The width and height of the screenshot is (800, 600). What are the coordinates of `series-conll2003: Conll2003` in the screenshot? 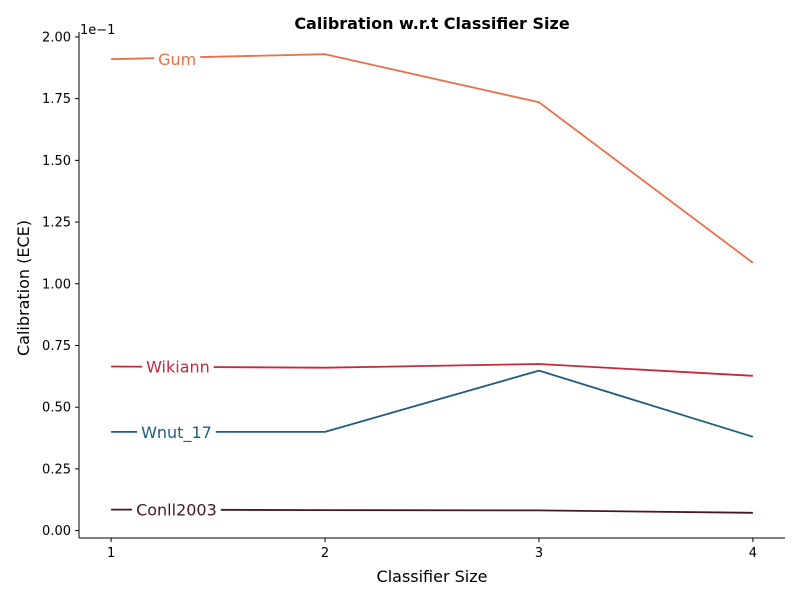 It's located at (432, 510).